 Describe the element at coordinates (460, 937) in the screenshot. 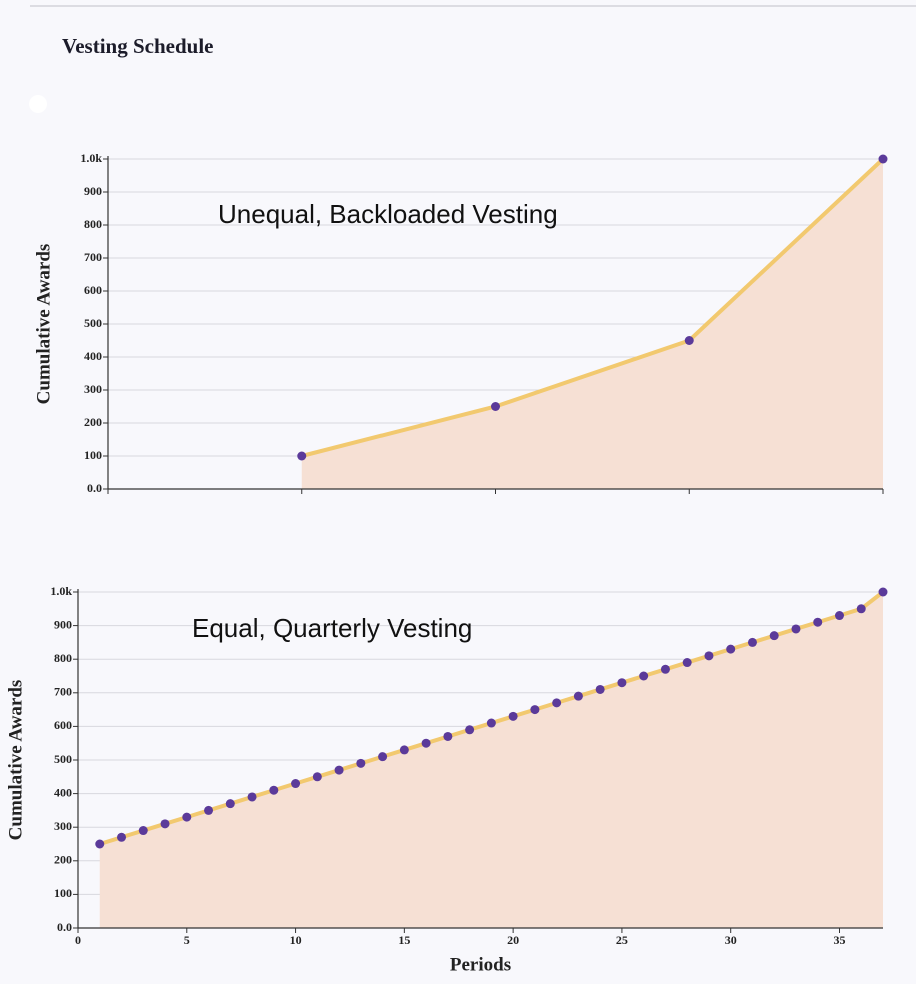

I see `x-ticks: 0 5 10 15 20 25 30 35` at that location.